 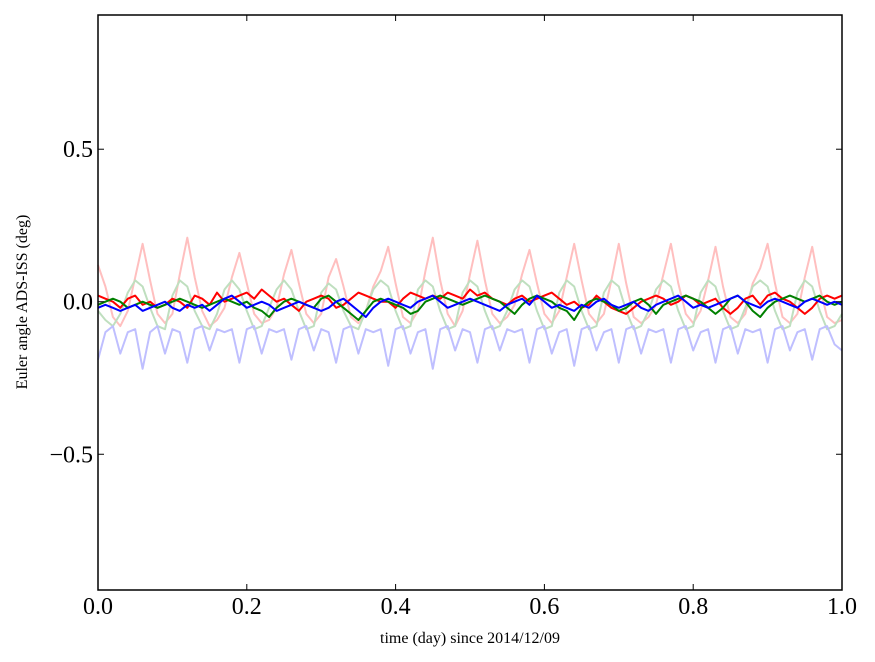 What do you see at coordinates (22, 302) in the screenshot?
I see `y-axis-label: Euler angle ADS-ISS (deg)` at bounding box center [22, 302].